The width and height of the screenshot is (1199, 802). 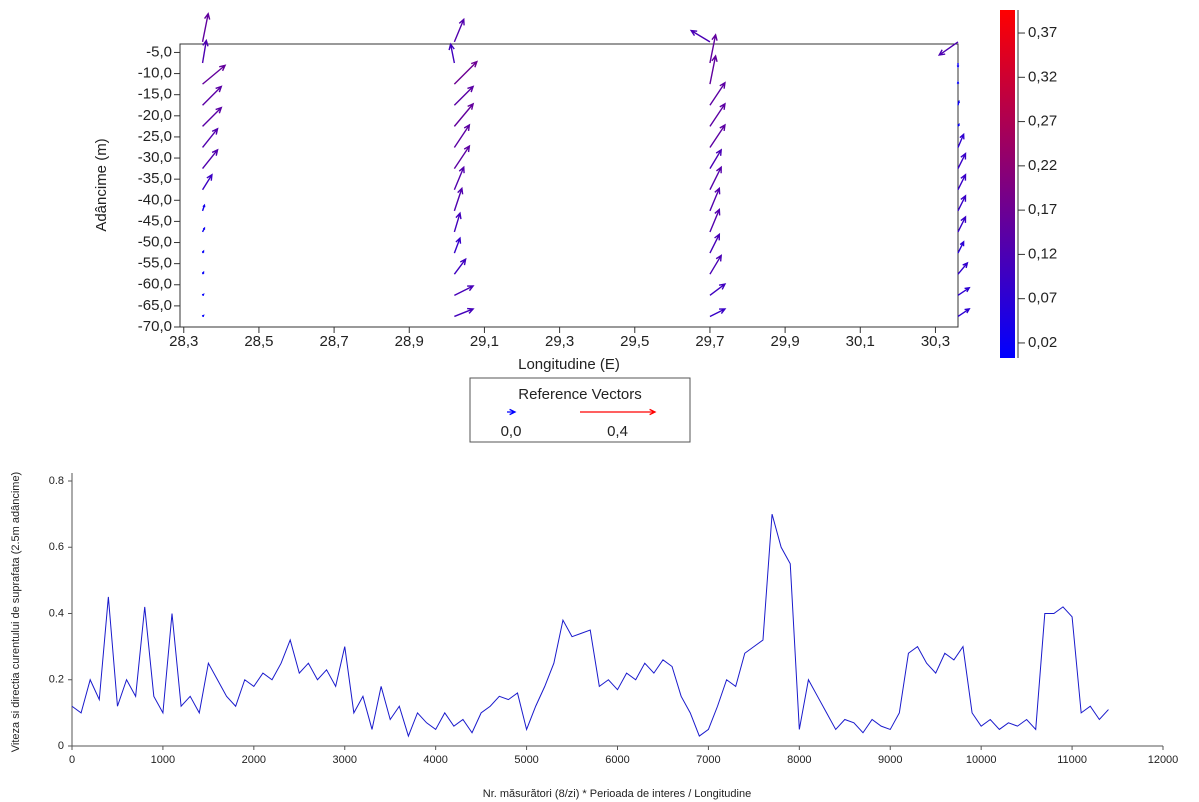 What do you see at coordinates (559, 341) in the screenshot?
I see `x-tick-label: 29,3` at bounding box center [559, 341].